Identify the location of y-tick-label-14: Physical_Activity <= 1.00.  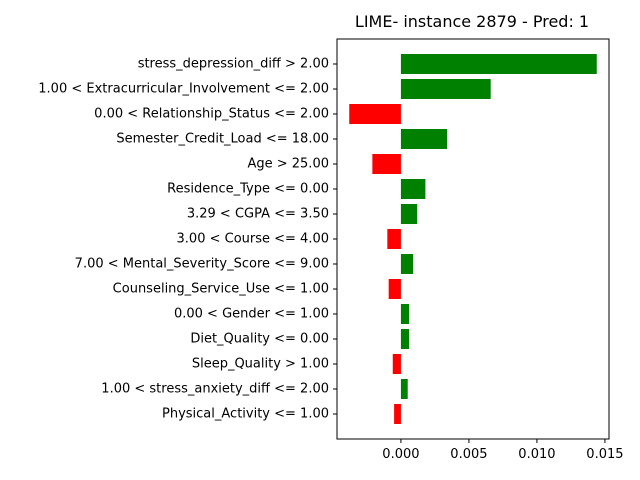
(245, 414).